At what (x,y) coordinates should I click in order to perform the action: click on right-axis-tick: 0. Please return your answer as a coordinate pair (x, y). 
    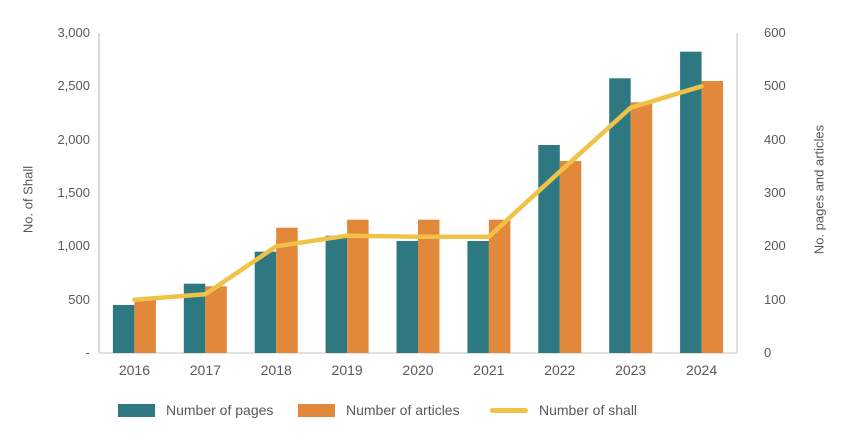
    Looking at the image, I should click on (768, 352).